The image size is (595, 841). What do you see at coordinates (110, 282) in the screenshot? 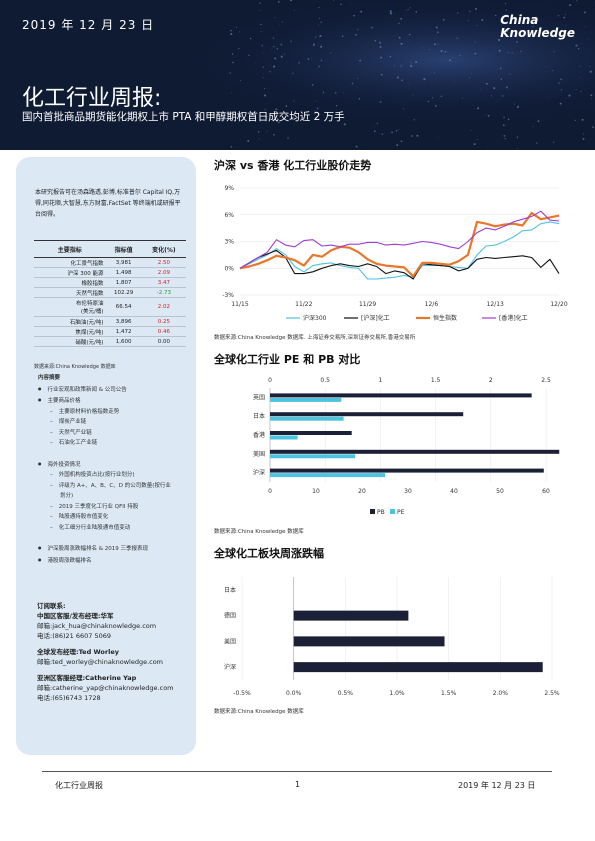
I see `table-row: 橡胶指数 1,807 3.47` at bounding box center [110, 282].